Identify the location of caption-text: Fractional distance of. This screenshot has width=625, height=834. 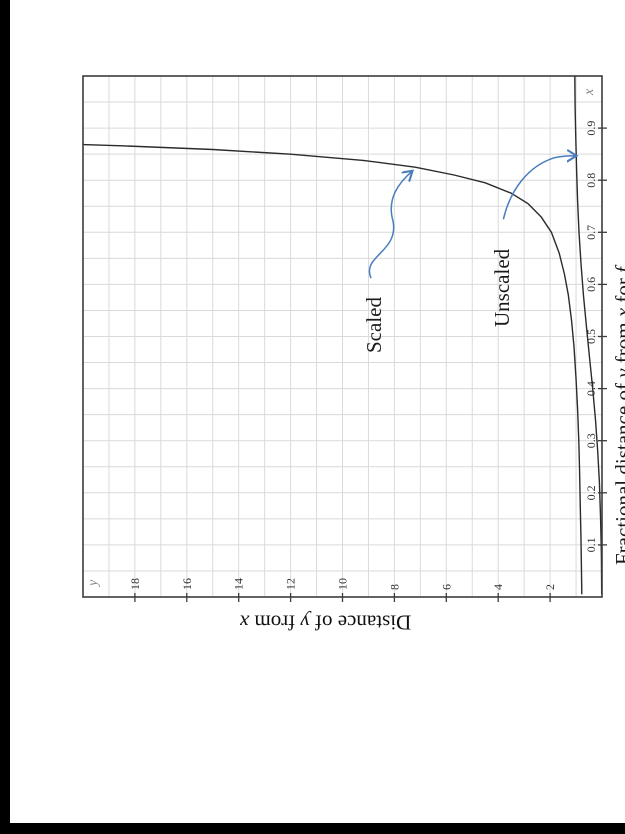
(618, 474).